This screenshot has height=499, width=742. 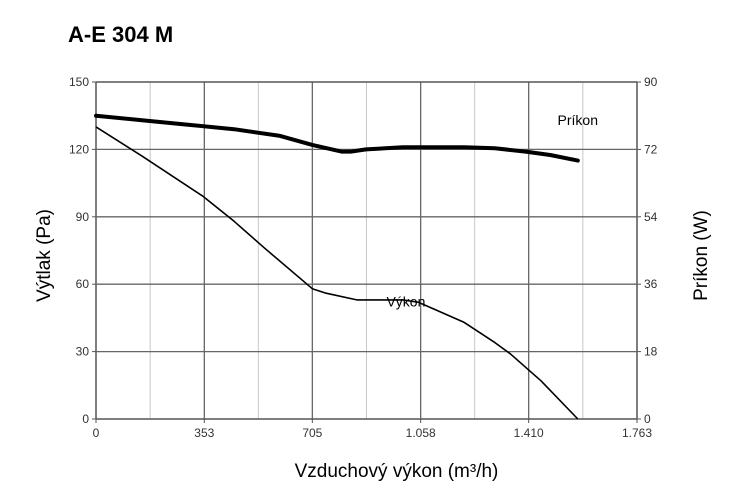 I want to click on x-tick-label: 705, so click(x=312, y=433).